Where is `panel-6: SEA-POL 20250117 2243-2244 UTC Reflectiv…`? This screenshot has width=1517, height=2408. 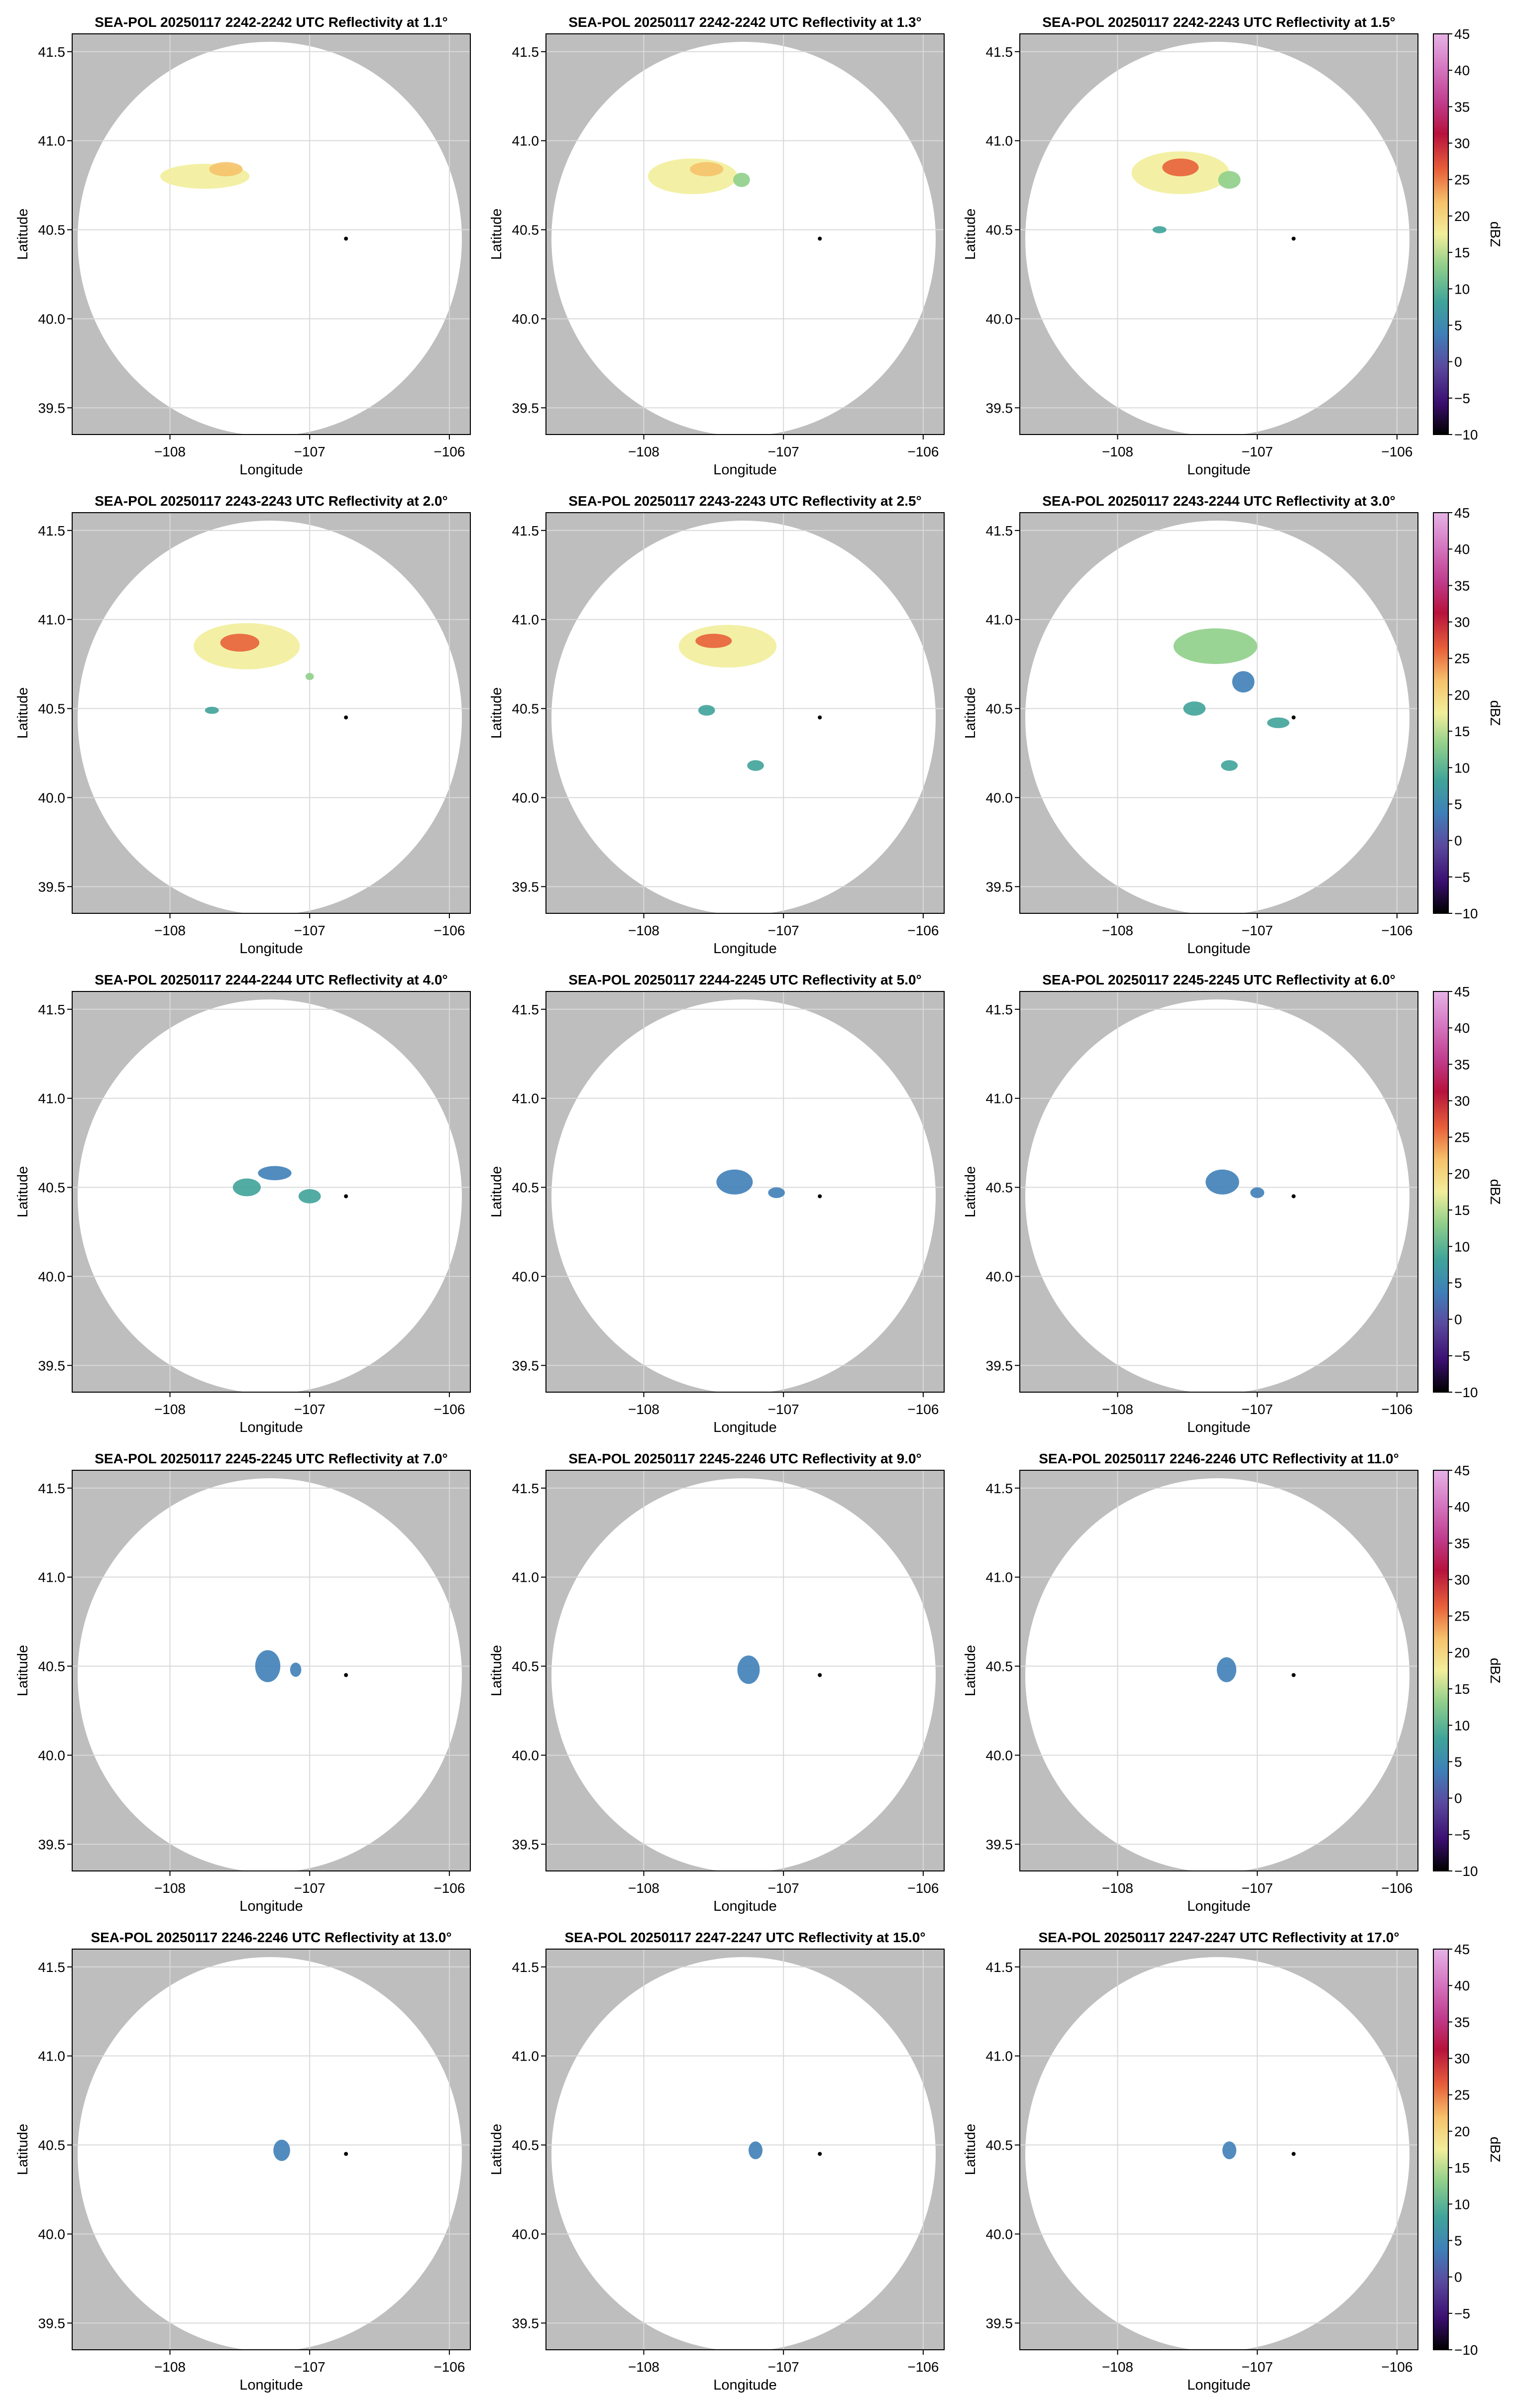
panel-6: SEA-POL 20250117 2243-2244 UTC Reflectiv… is located at coordinates (1233, 725).